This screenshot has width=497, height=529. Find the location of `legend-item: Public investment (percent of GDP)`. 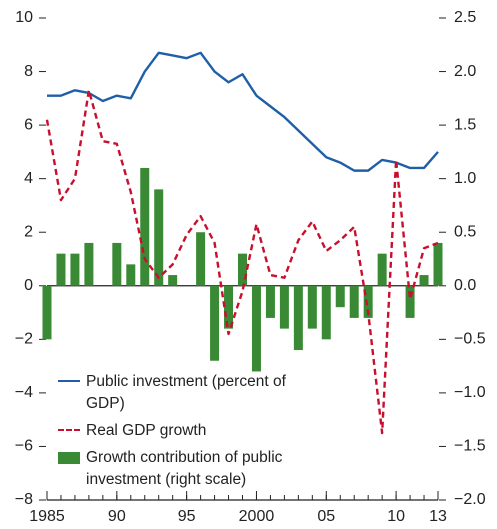

legend-item: Public investment (percent of GDP) is located at coordinates (187, 393).